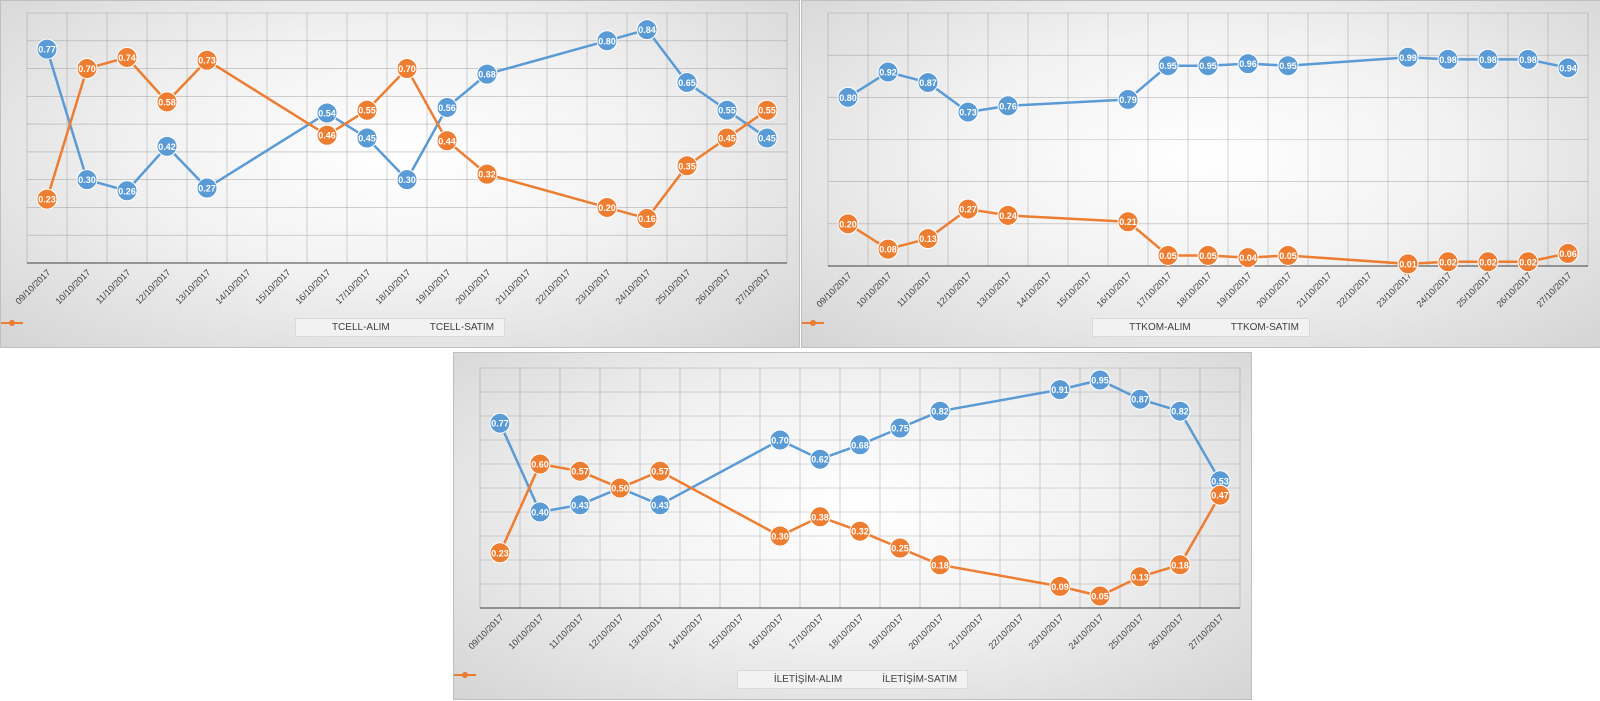 The height and width of the screenshot is (701, 1600). I want to click on data-label: 0.70, so click(407, 69).